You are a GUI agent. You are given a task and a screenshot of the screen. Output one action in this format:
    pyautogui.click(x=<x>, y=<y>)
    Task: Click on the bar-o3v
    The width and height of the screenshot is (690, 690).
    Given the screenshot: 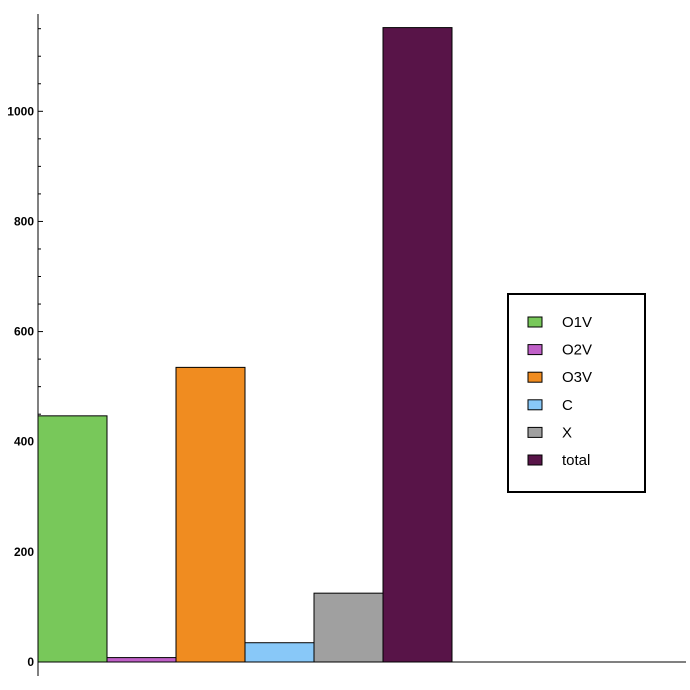 What is the action you would take?
    pyautogui.click(x=210, y=514)
    